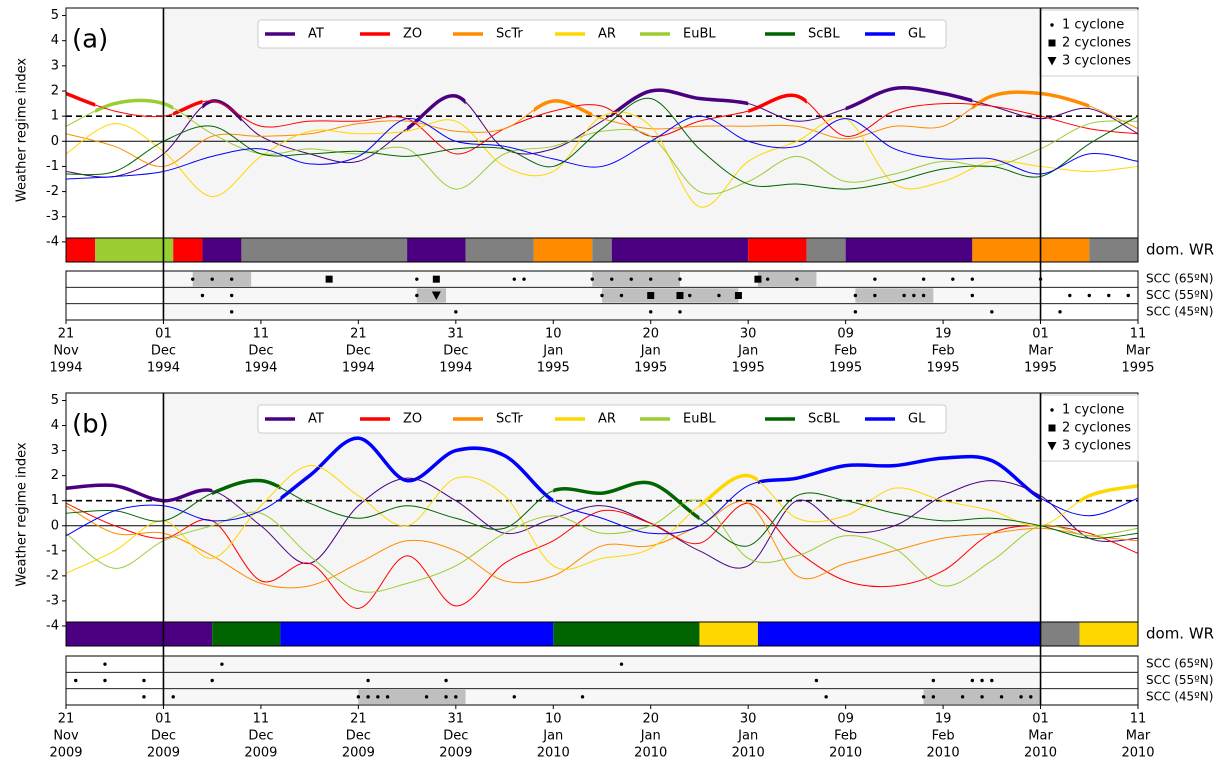 The height and width of the screenshot is (759, 1230). I want to click on panel-label: (a), so click(90, 40).